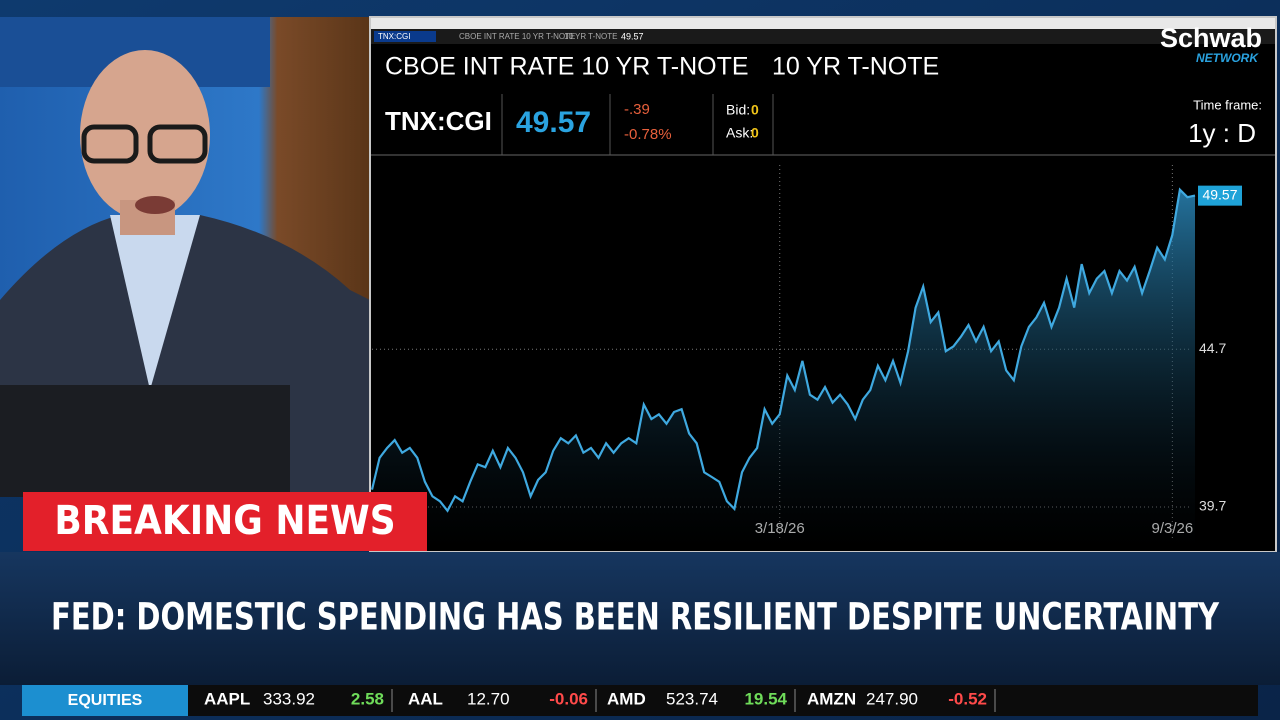 This screenshot has width=1280, height=720. What do you see at coordinates (394, 36) in the screenshot?
I see `toolbar-symbol: TNX:CGI` at bounding box center [394, 36].